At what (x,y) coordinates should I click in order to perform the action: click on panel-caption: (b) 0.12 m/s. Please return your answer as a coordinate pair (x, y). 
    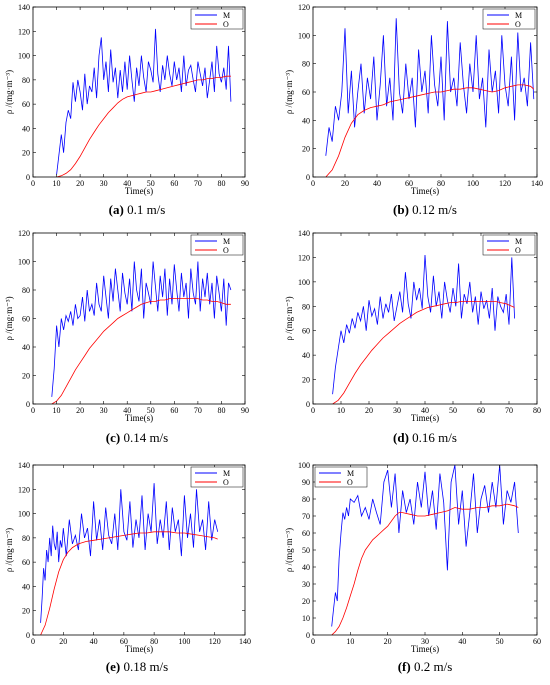
    Looking at the image, I should click on (425, 209).